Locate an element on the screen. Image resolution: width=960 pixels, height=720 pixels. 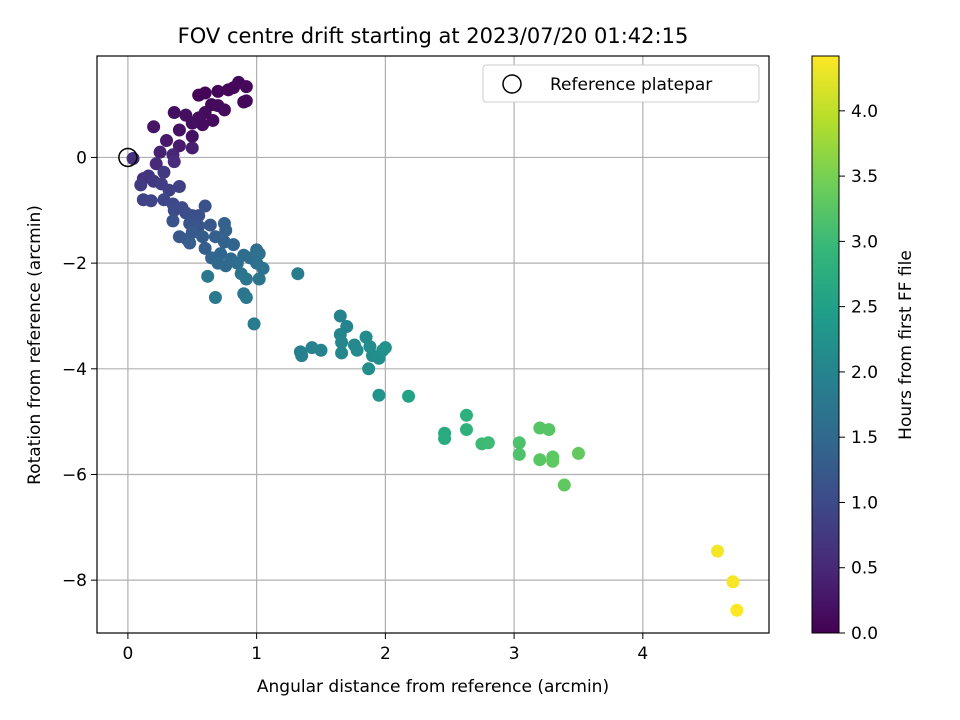
legend-reference-icon is located at coordinates (512, 84).